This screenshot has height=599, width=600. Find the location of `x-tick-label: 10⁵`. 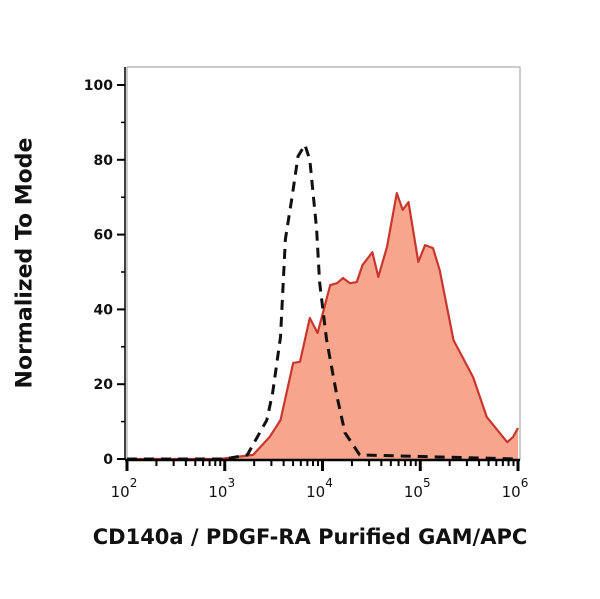

x-tick-label: 10⁵ is located at coordinates (417, 488).